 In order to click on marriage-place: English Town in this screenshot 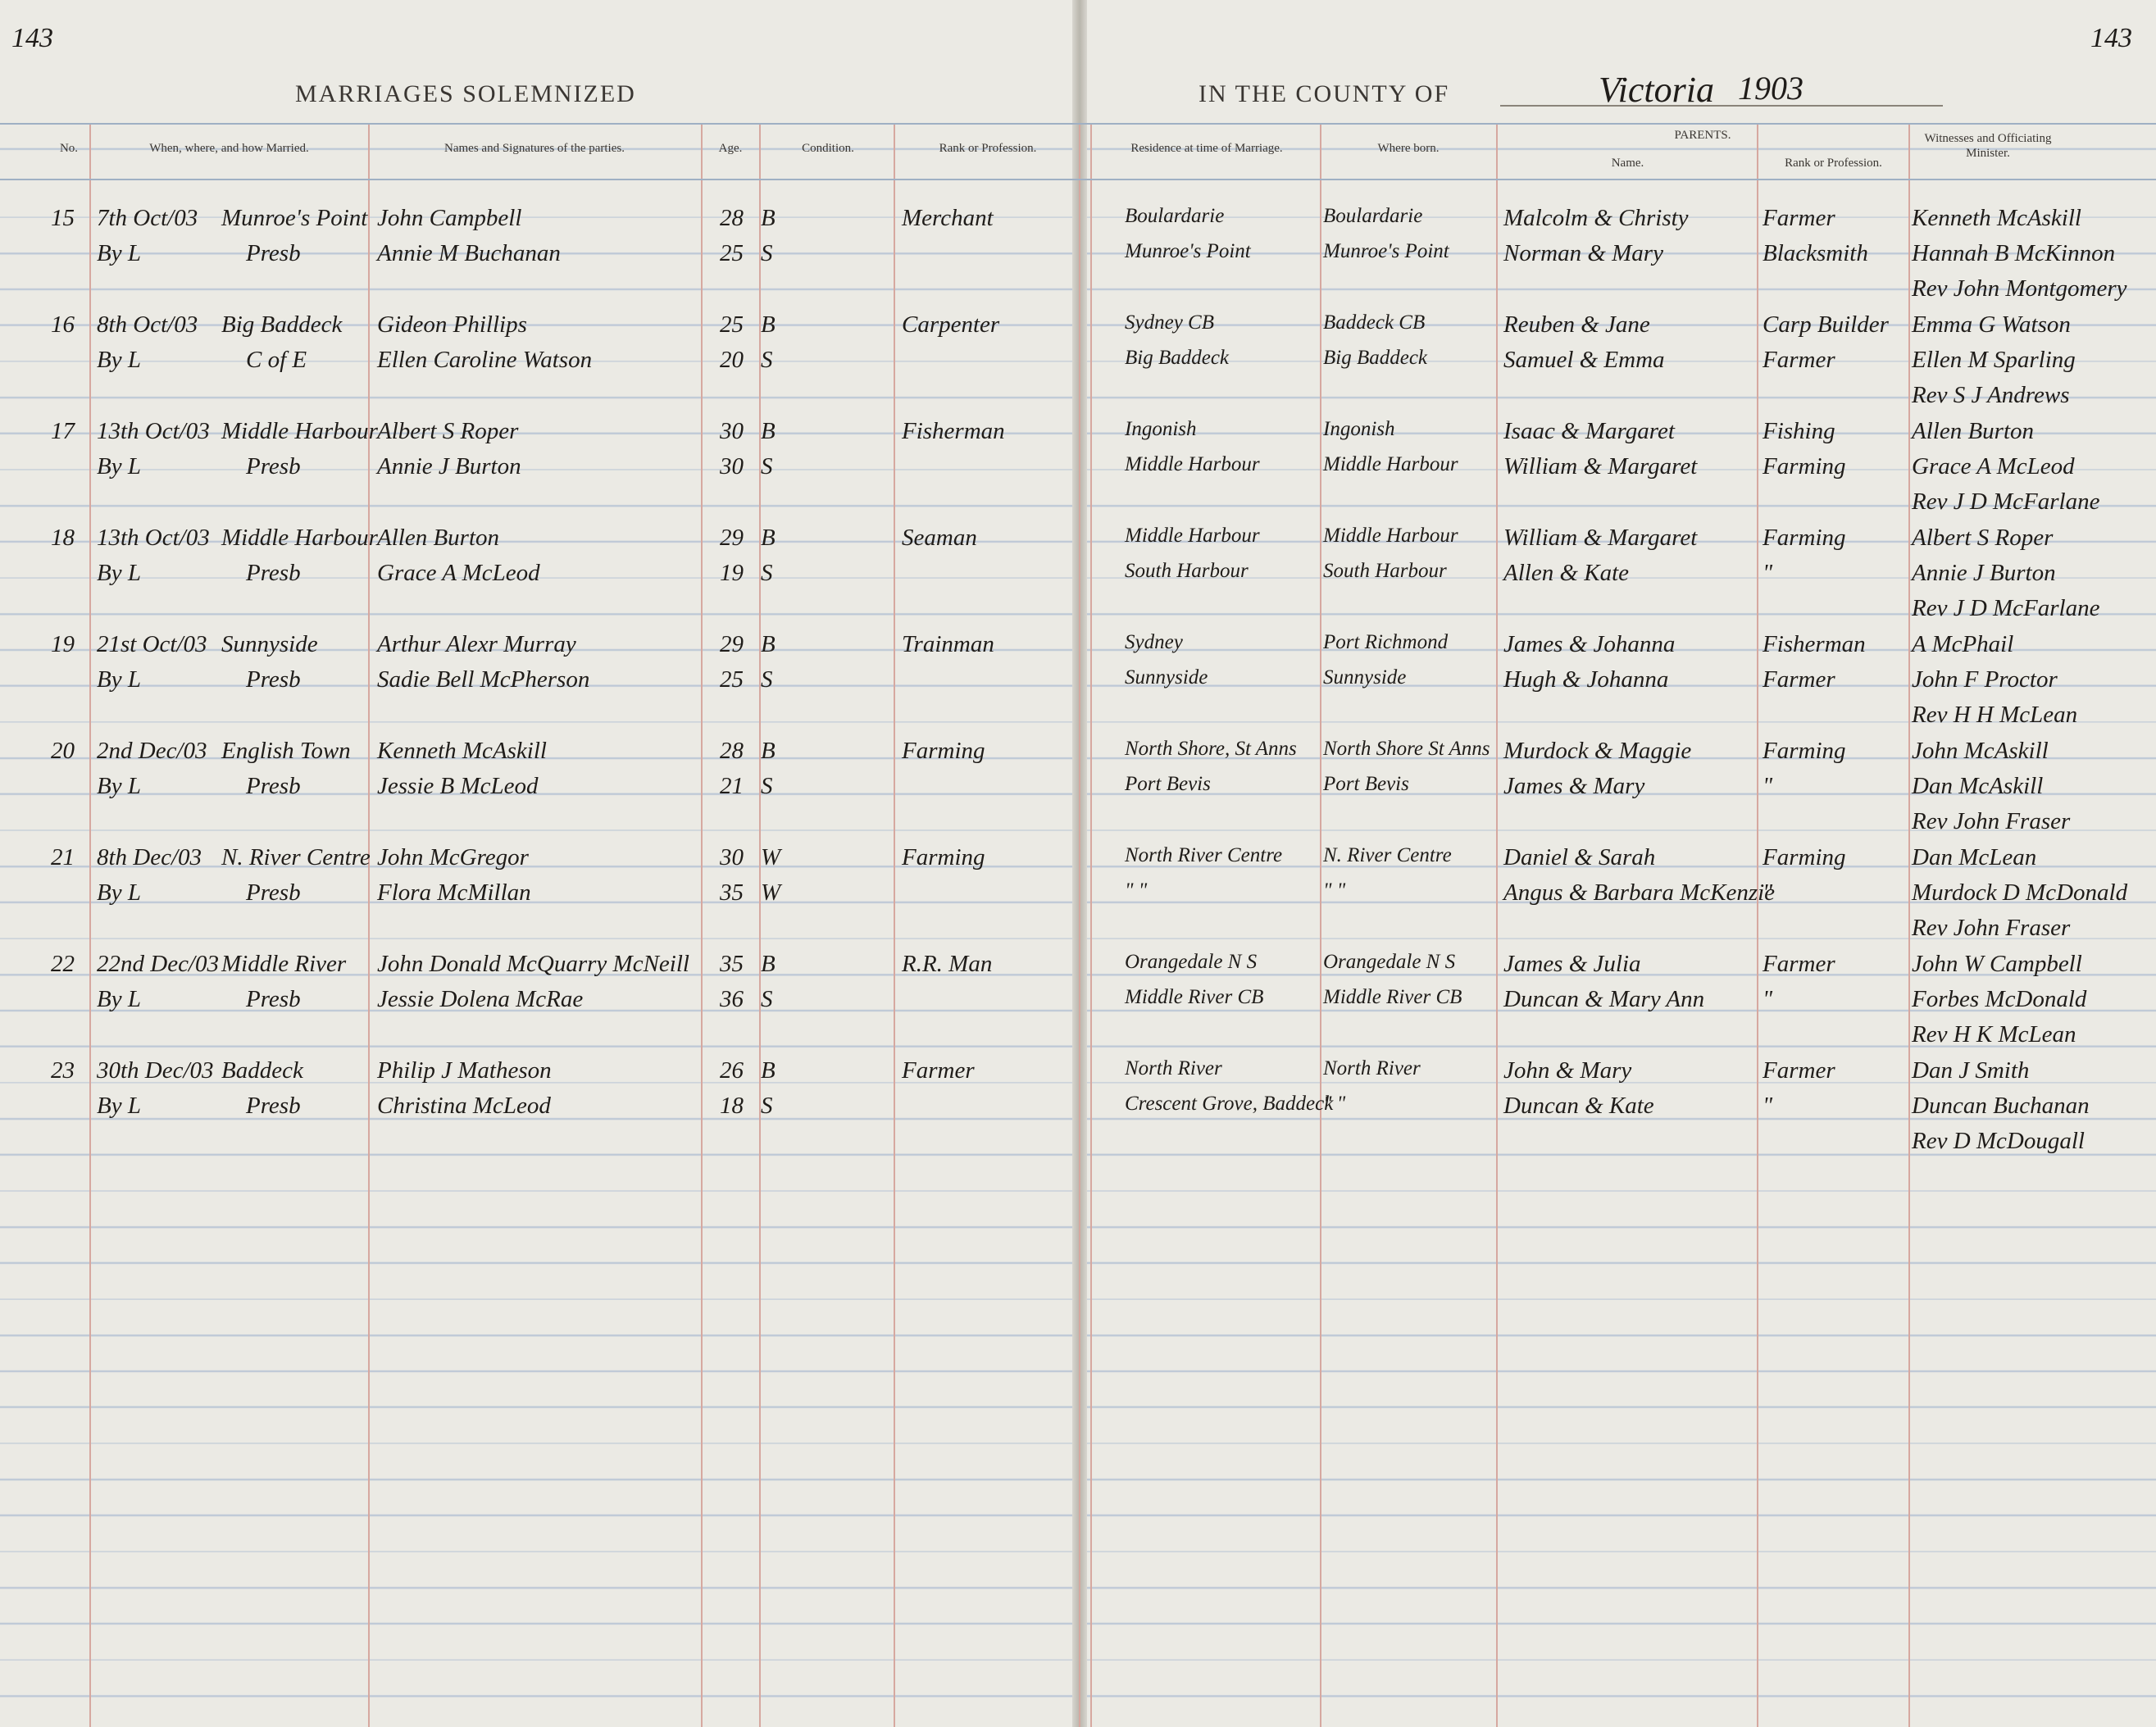, I will do `click(286, 751)`.